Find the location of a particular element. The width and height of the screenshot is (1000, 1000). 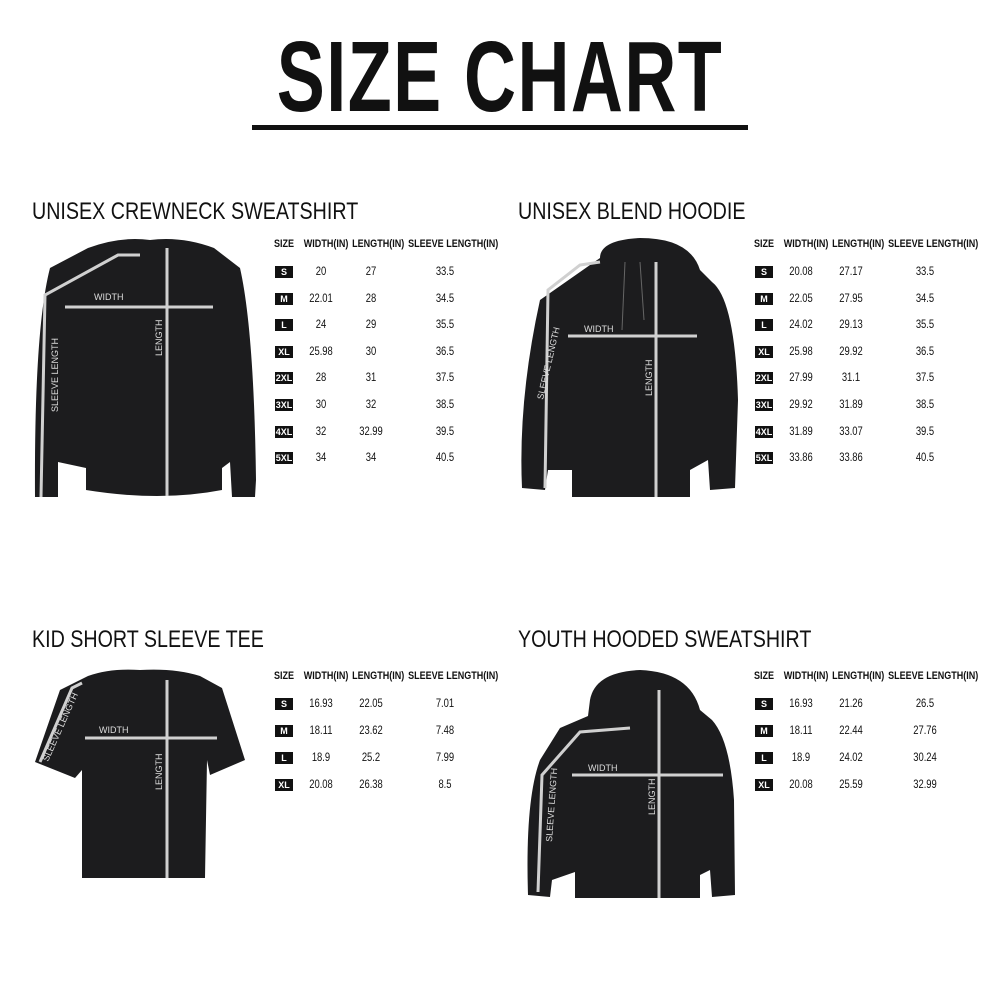

table-row: XL 25.98 29.92 36.5 is located at coordinates (860, 352).